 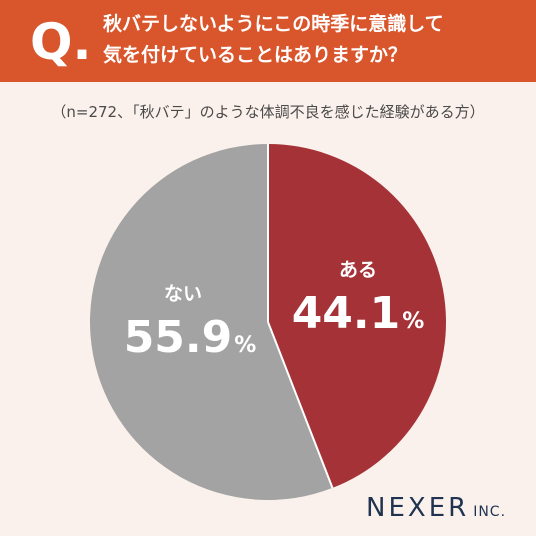 I want to click on slice-label-aru: ある, so click(x=358, y=270).